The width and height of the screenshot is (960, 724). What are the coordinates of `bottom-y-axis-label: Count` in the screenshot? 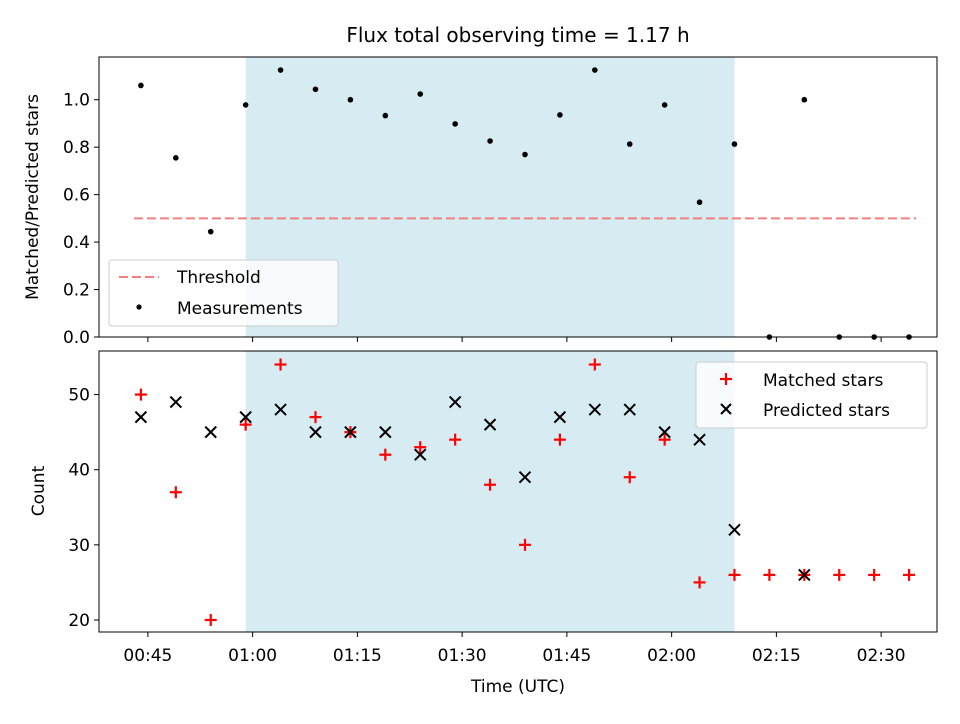 It's located at (39, 490).